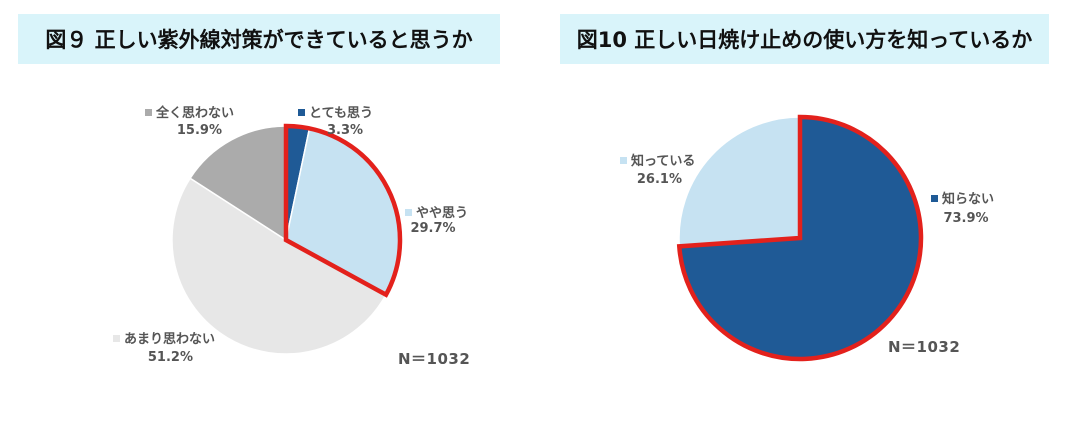  What do you see at coordinates (345, 130) in the screenshot?
I see `slice-value-1: 3.3%` at bounding box center [345, 130].